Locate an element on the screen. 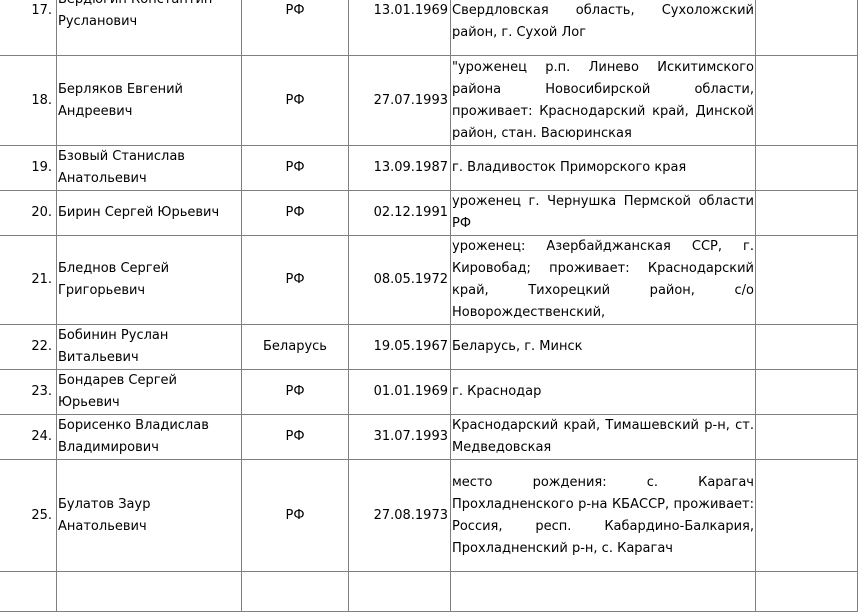  citizenship-cell is located at coordinates (295, 591).